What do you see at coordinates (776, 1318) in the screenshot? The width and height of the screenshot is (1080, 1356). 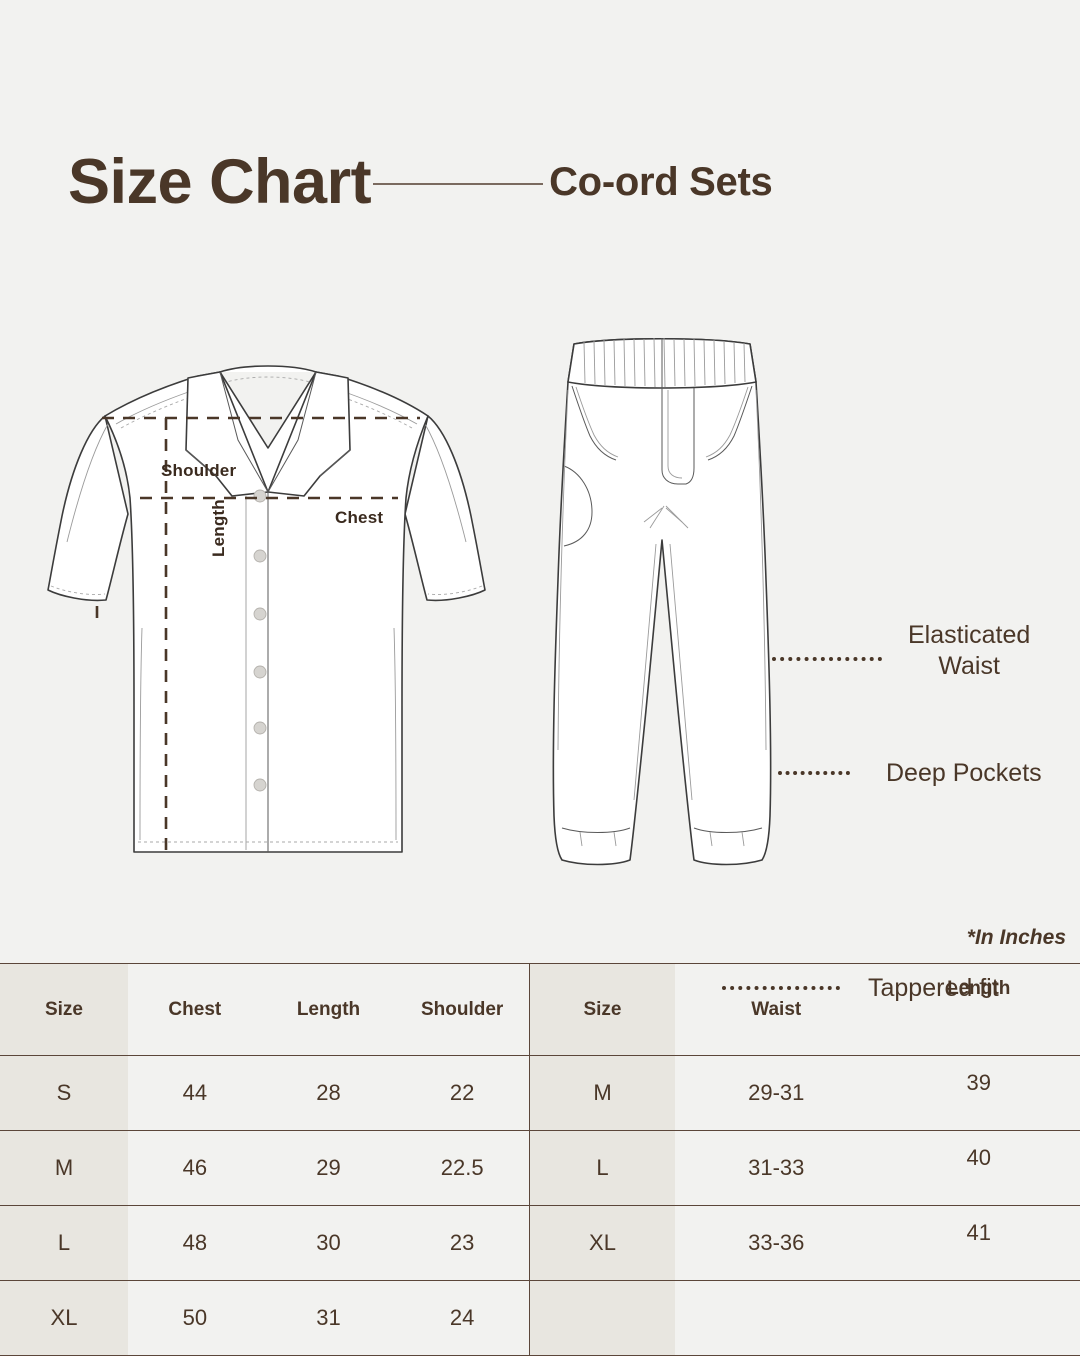 I see `cell-waist` at bounding box center [776, 1318].